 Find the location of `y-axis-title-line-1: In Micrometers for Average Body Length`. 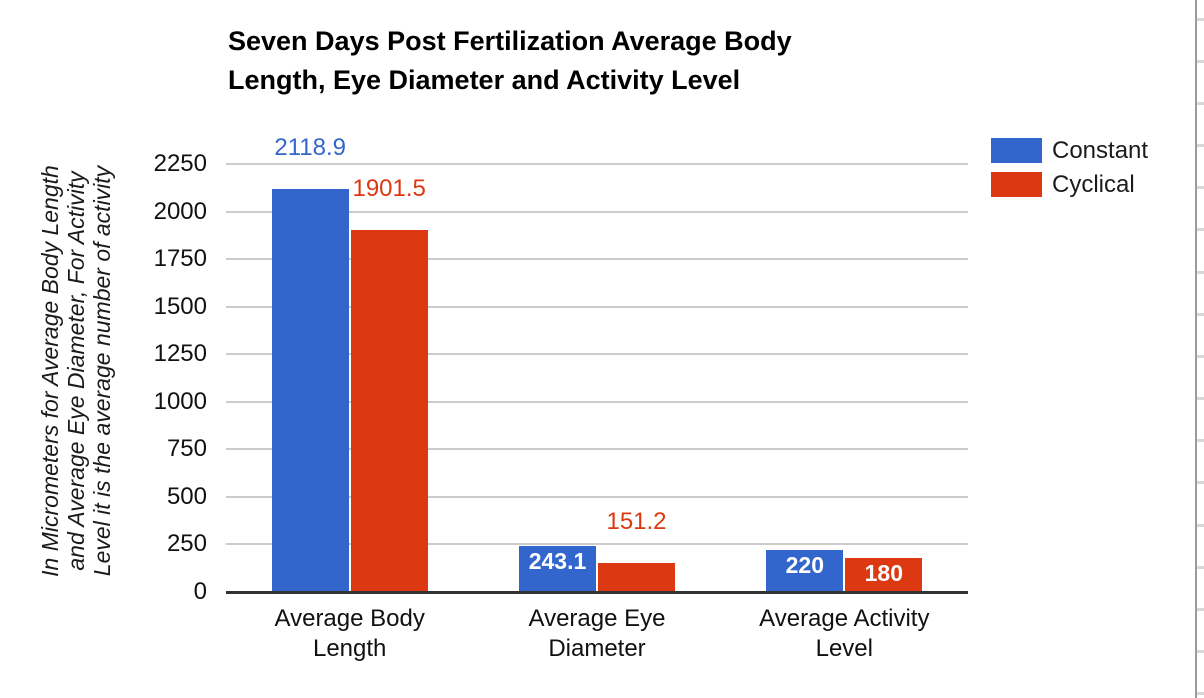

y-axis-title-line-1: In Micrometers for Average Body Length is located at coordinates (50, 371).